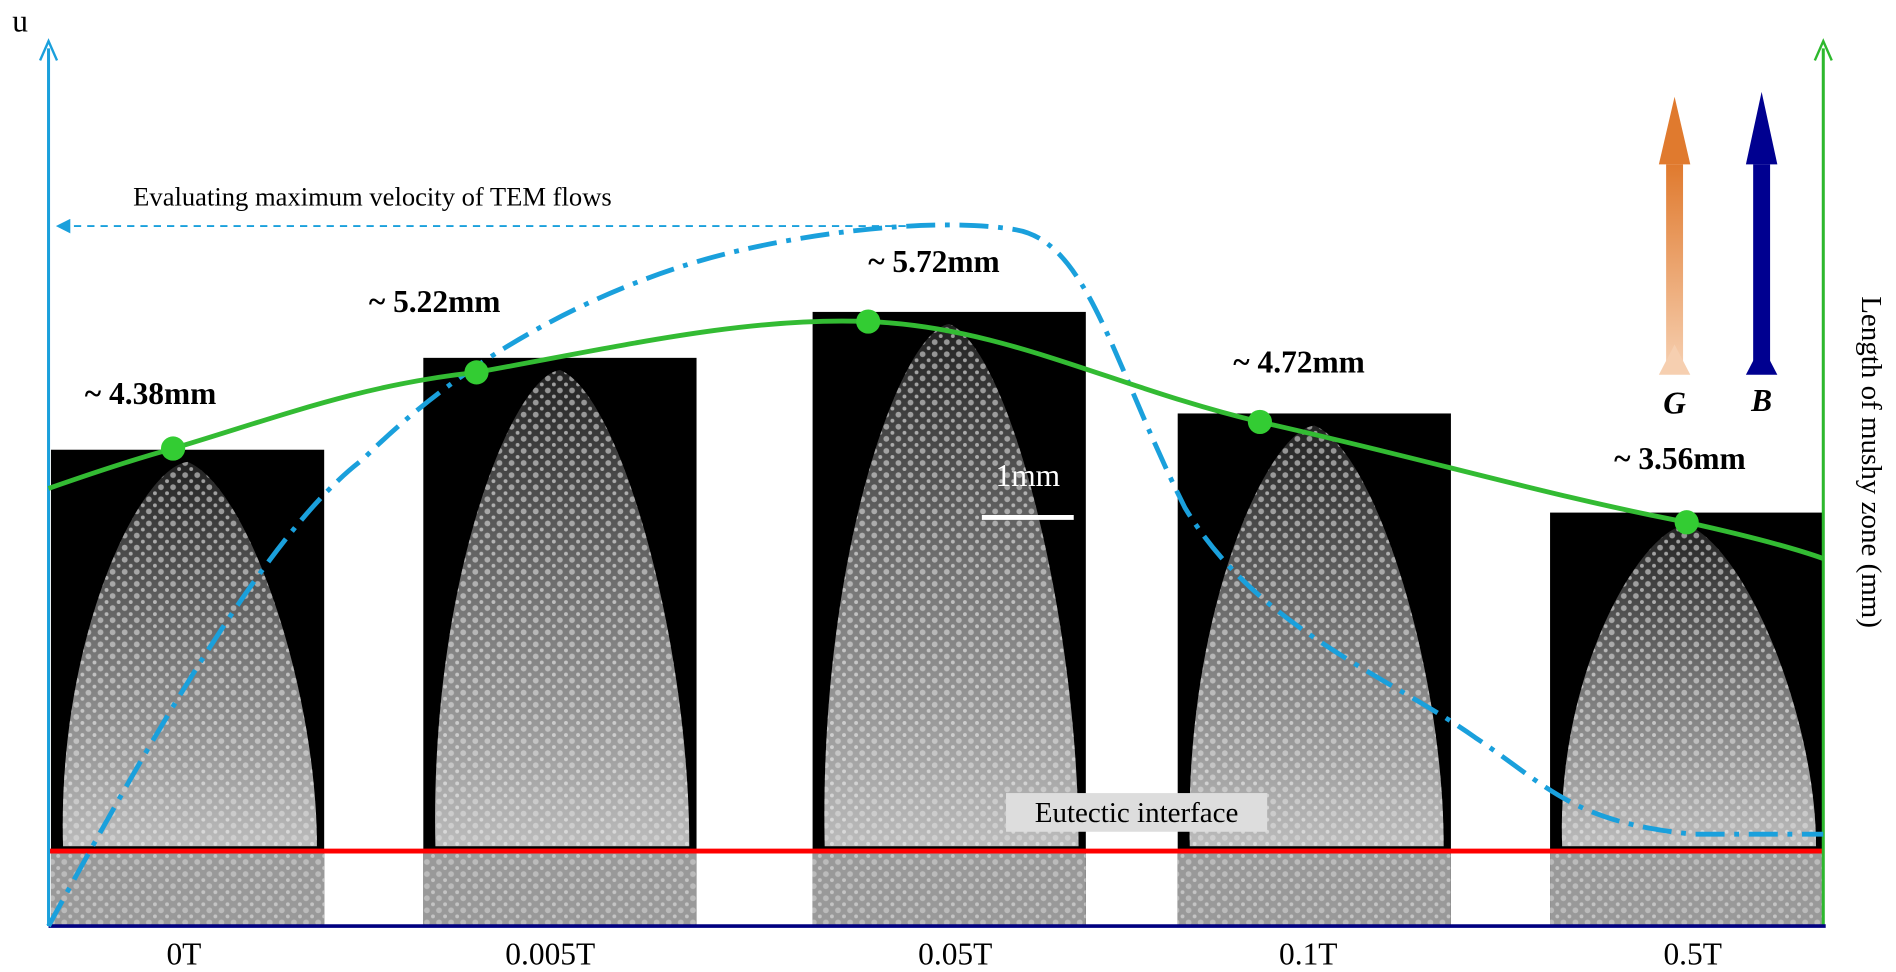  Describe the element at coordinates (1761, 359) in the screenshot. I see `field-arrow-tail` at that location.